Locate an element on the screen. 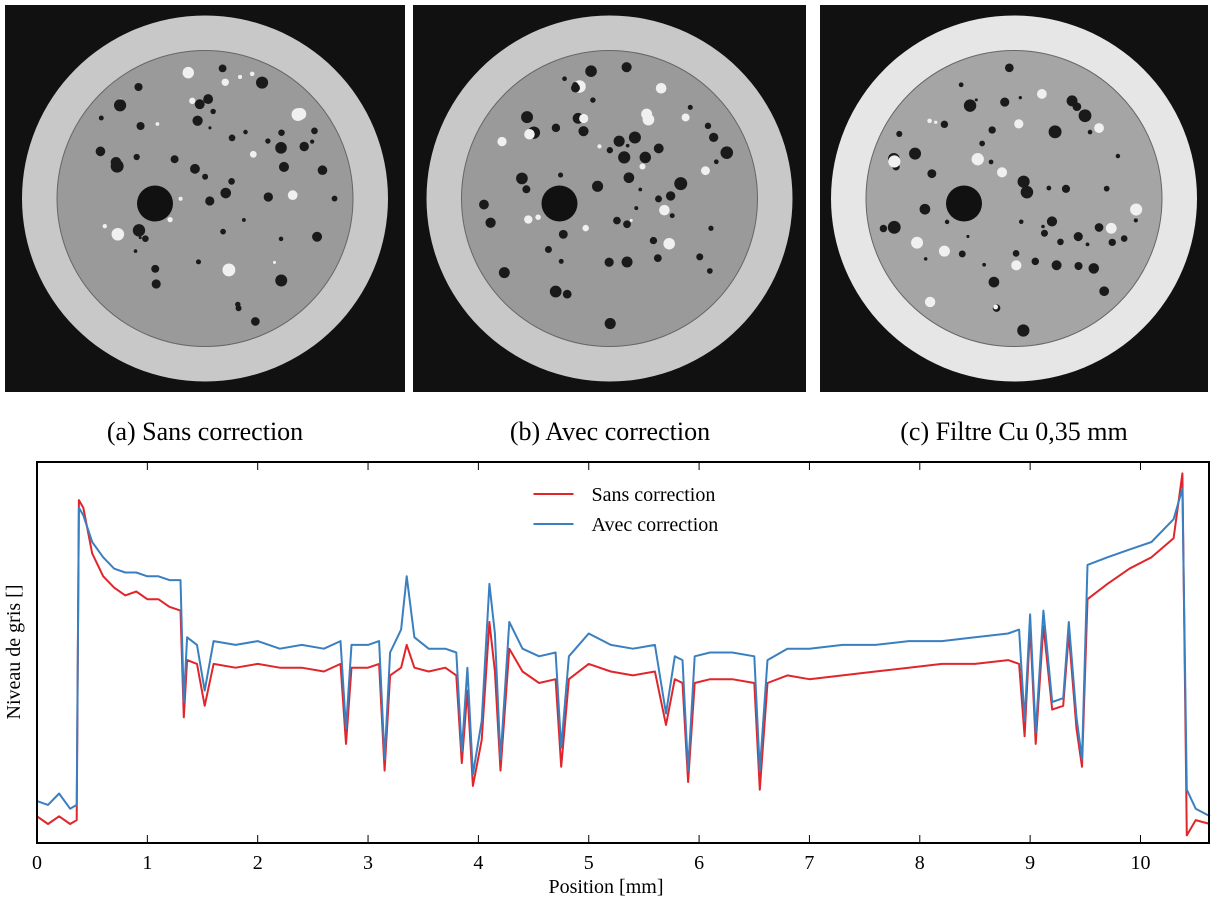  y-axis-label: Niveau de gris [] is located at coordinates (14, 652).